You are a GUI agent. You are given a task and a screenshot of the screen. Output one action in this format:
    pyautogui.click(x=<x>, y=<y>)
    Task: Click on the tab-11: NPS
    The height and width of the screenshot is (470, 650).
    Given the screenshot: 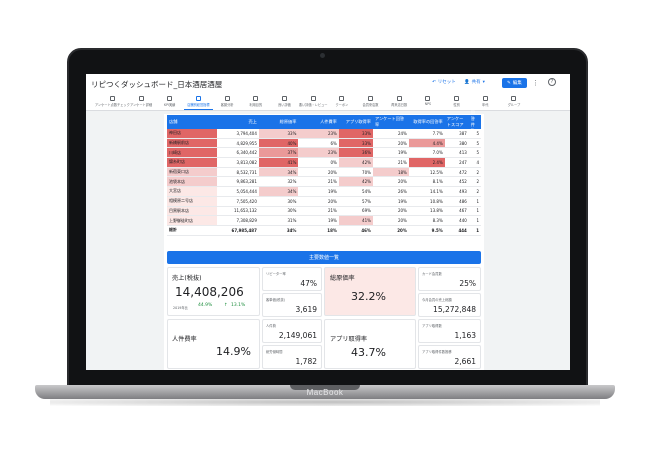 What is the action you would take?
    pyautogui.click(x=428, y=102)
    